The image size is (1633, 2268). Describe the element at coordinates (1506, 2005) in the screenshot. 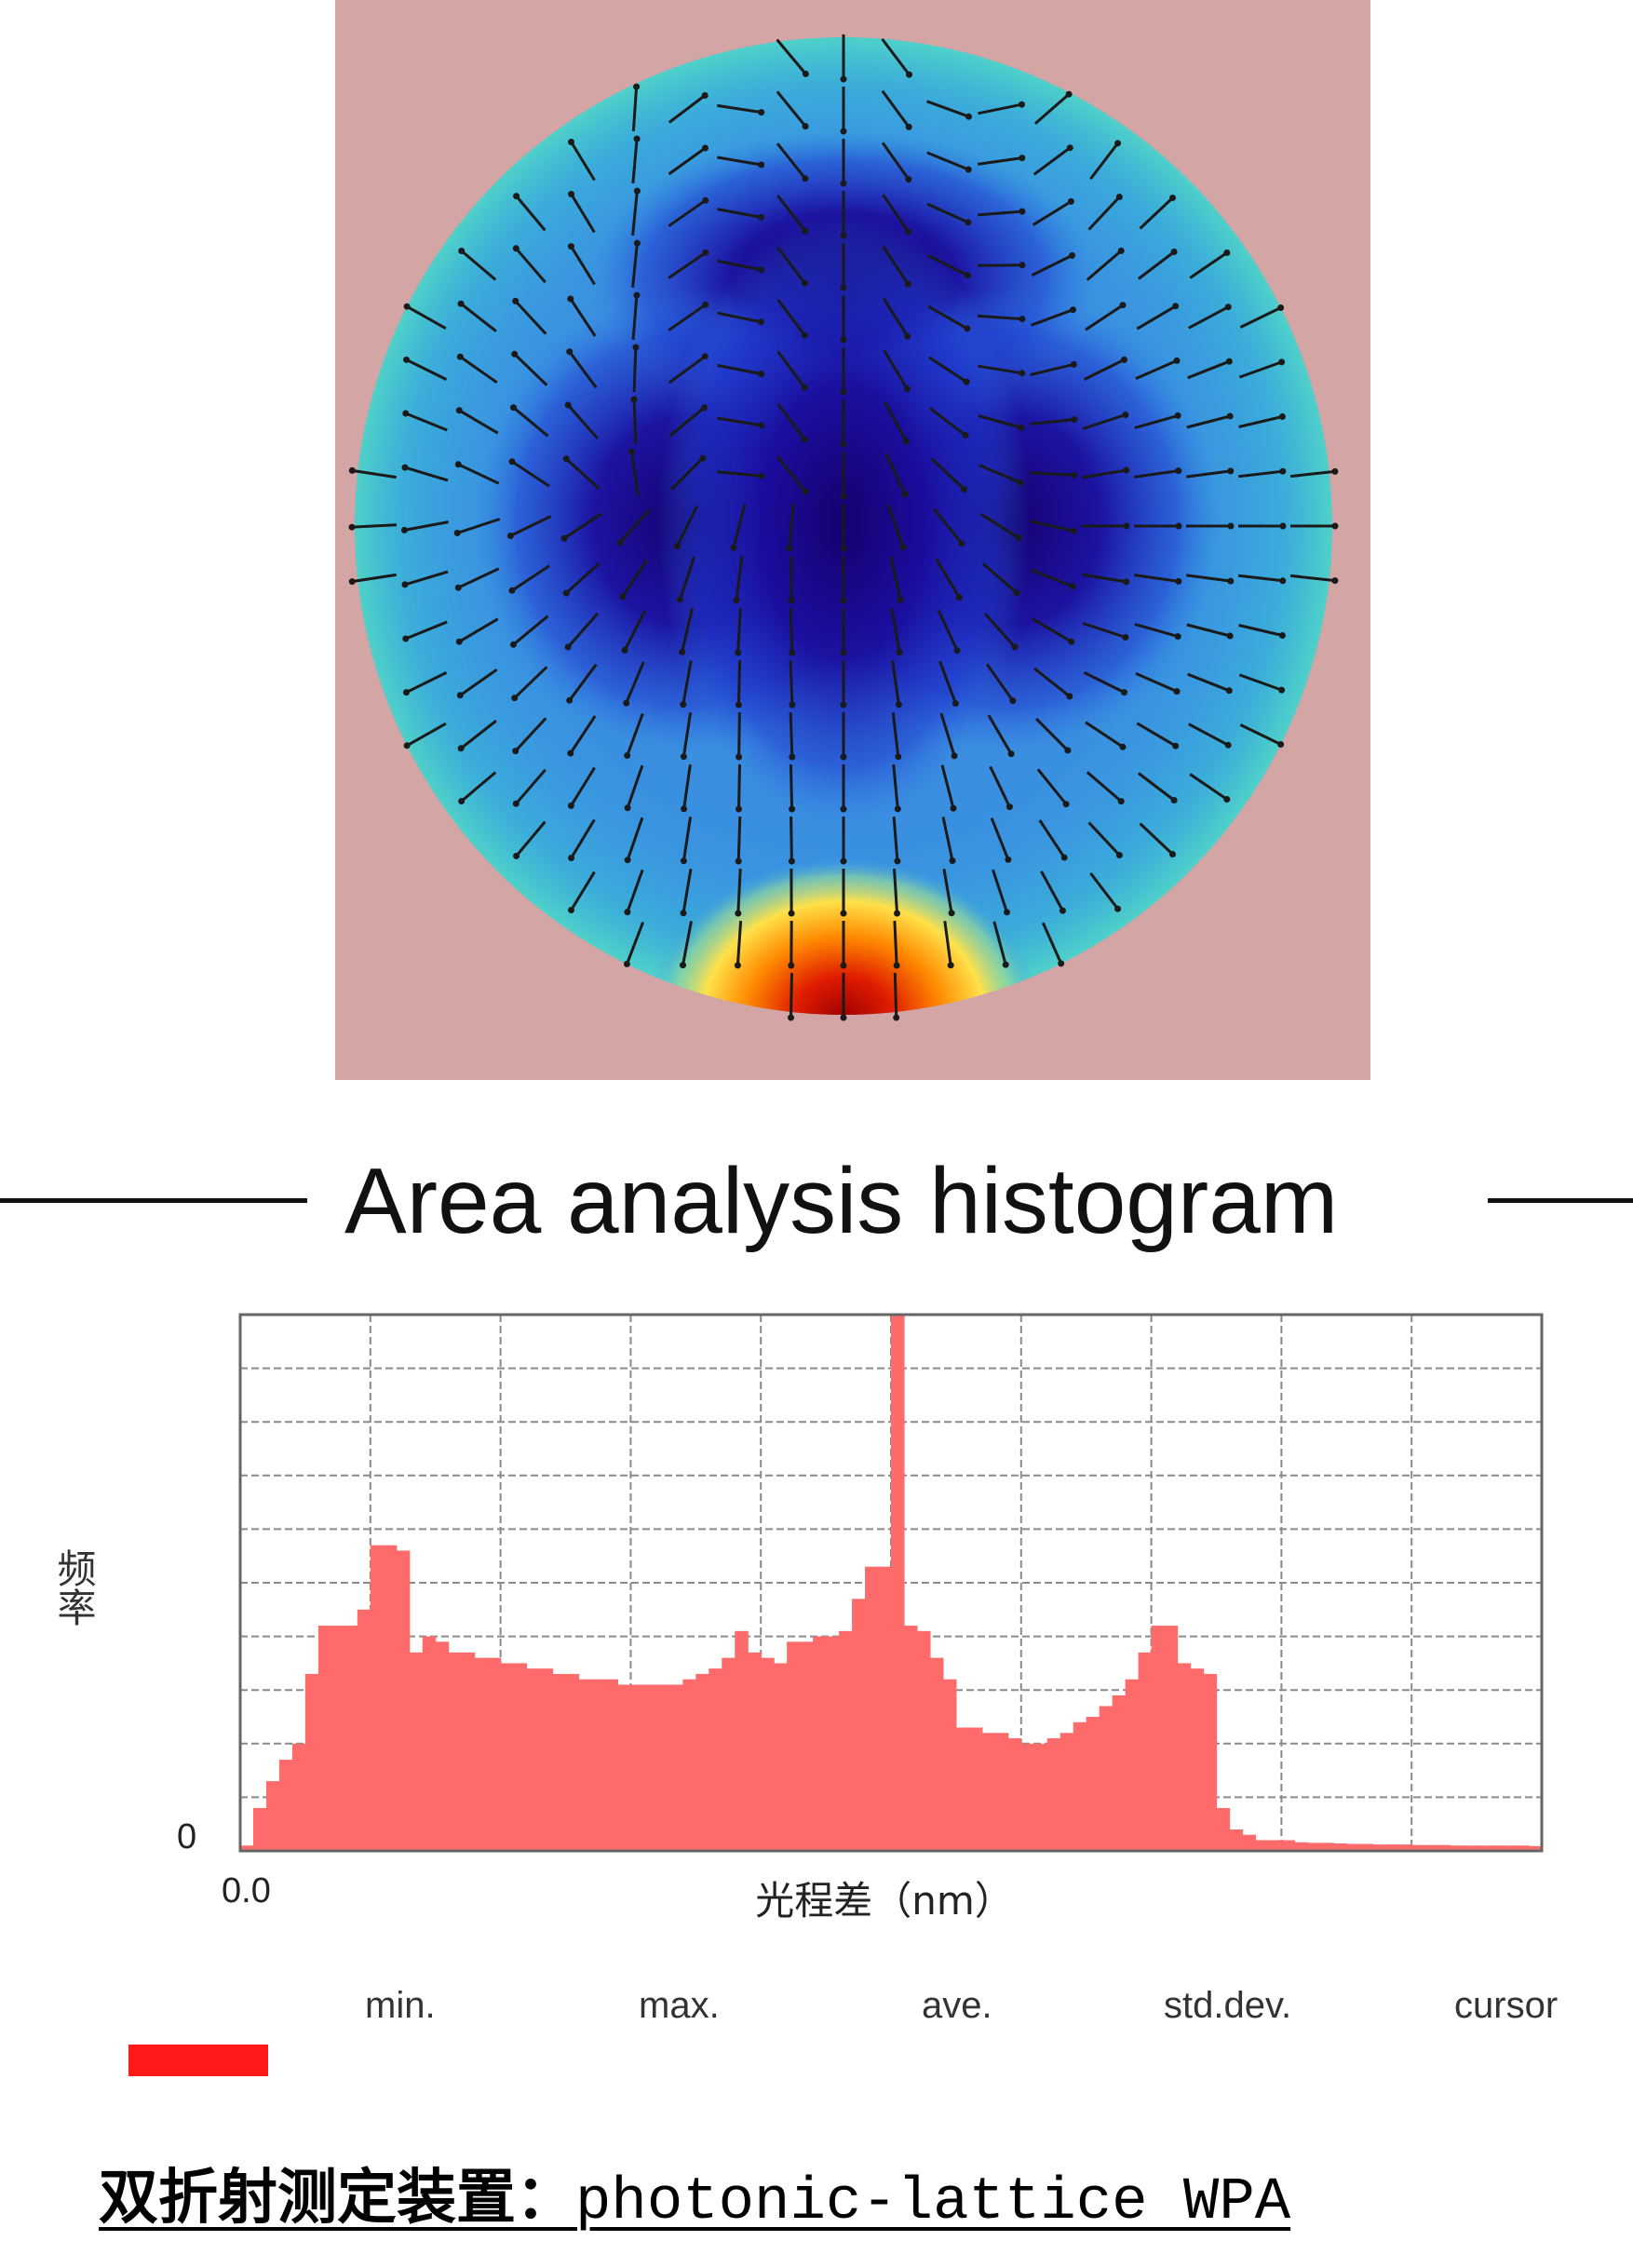

I see `stat-label-cursor: cursor` at that location.